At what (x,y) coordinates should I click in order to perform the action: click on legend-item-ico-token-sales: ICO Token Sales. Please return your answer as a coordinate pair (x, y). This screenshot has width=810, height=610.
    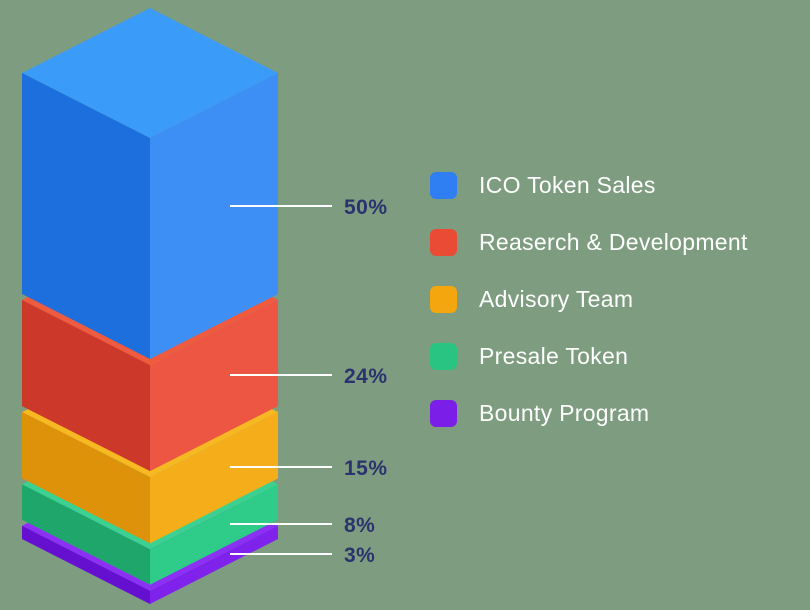
    Looking at the image, I should click on (589, 185).